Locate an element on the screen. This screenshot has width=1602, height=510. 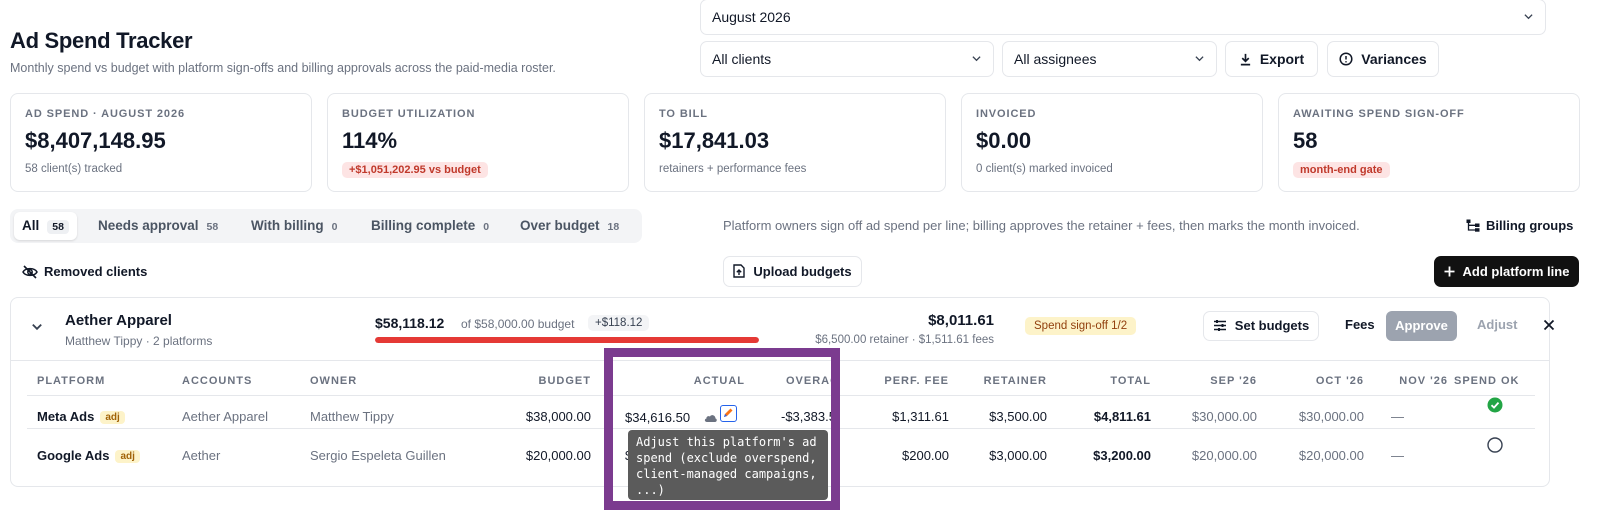
upload-budgets-button: Upload budgets is located at coordinates (792, 271).